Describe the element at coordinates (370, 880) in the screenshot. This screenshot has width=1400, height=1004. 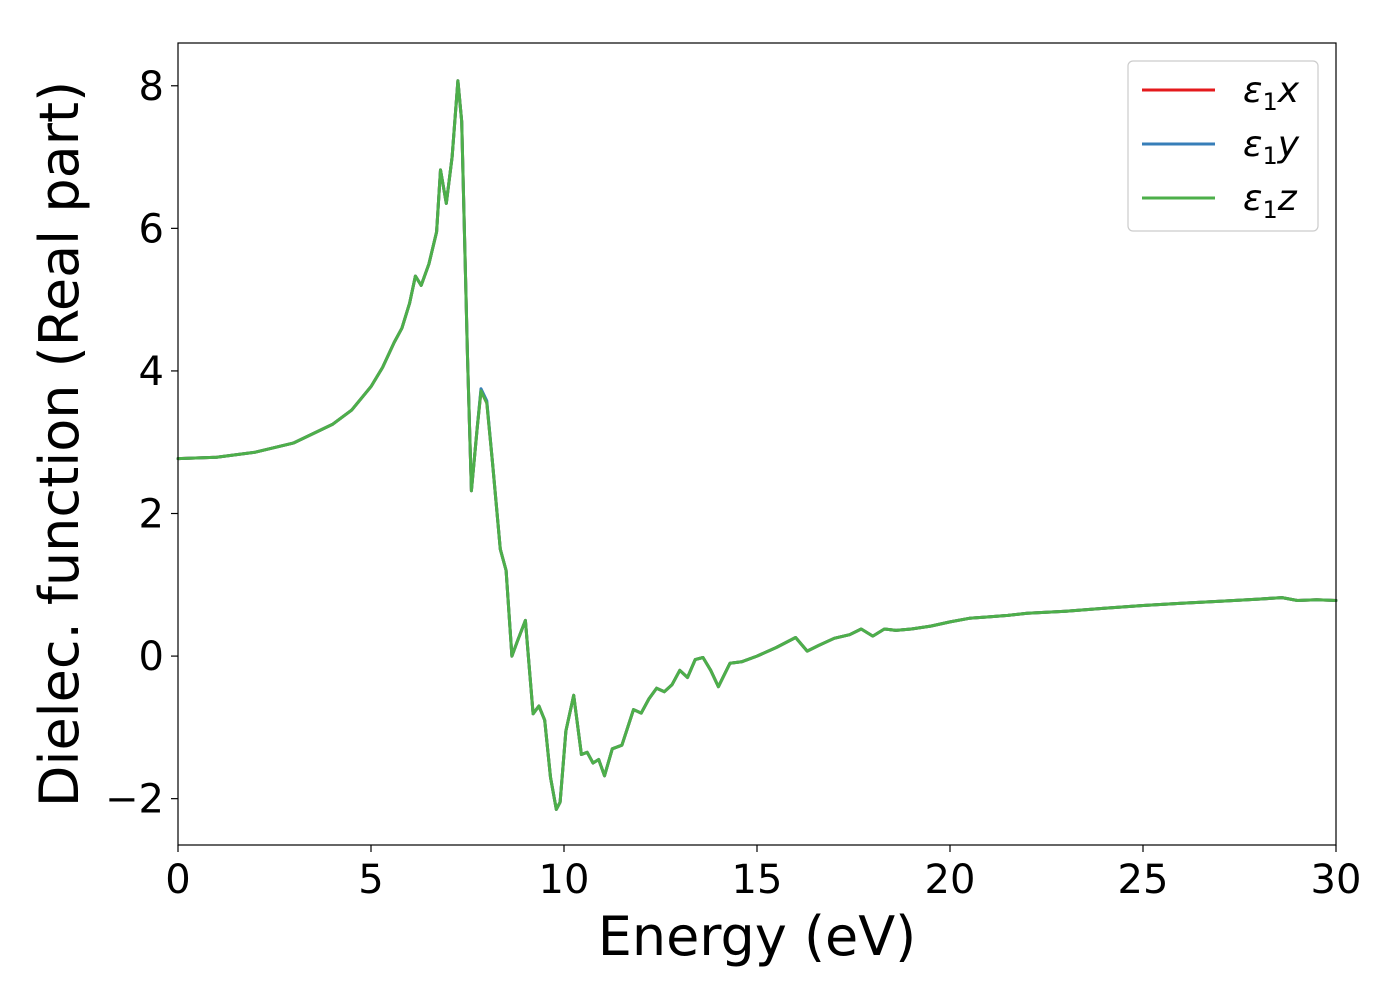
I see `x-tick-label: 5` at that location.